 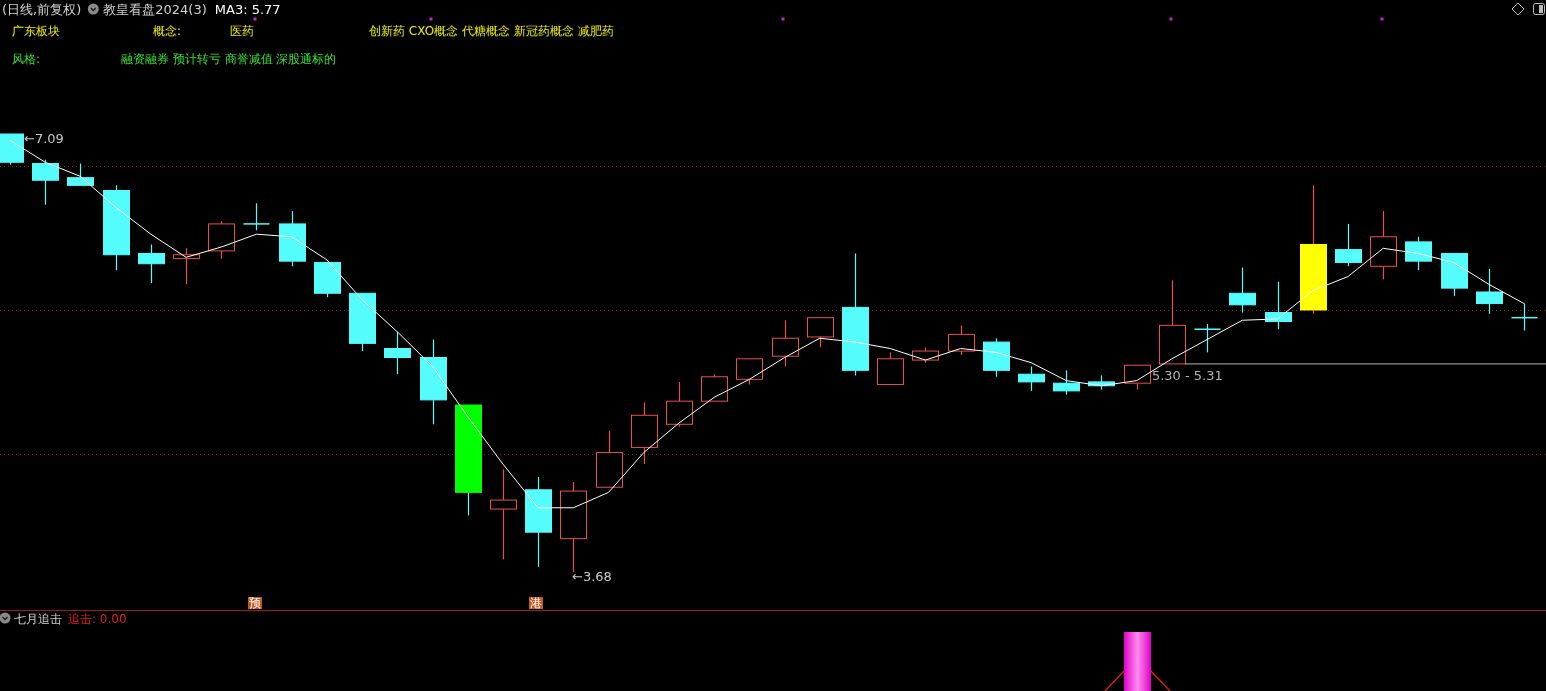 I want to click on ref-line-label: 5.30 - 5.31, so click(x=1187, y=375).